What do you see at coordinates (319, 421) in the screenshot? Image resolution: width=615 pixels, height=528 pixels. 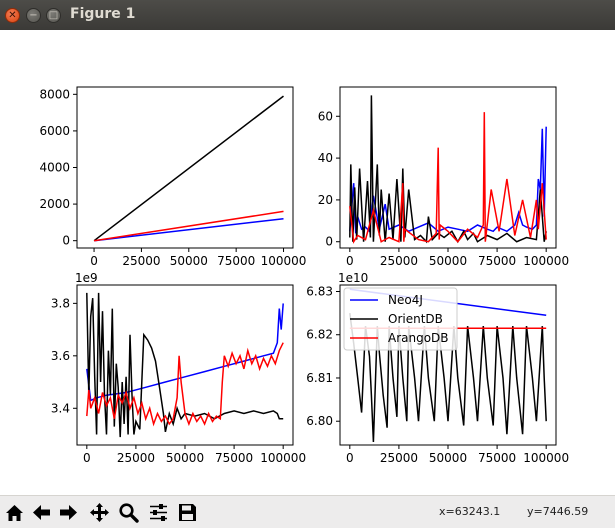 I see `y-tick-label: 6.80` at bounding box center [319, 421].